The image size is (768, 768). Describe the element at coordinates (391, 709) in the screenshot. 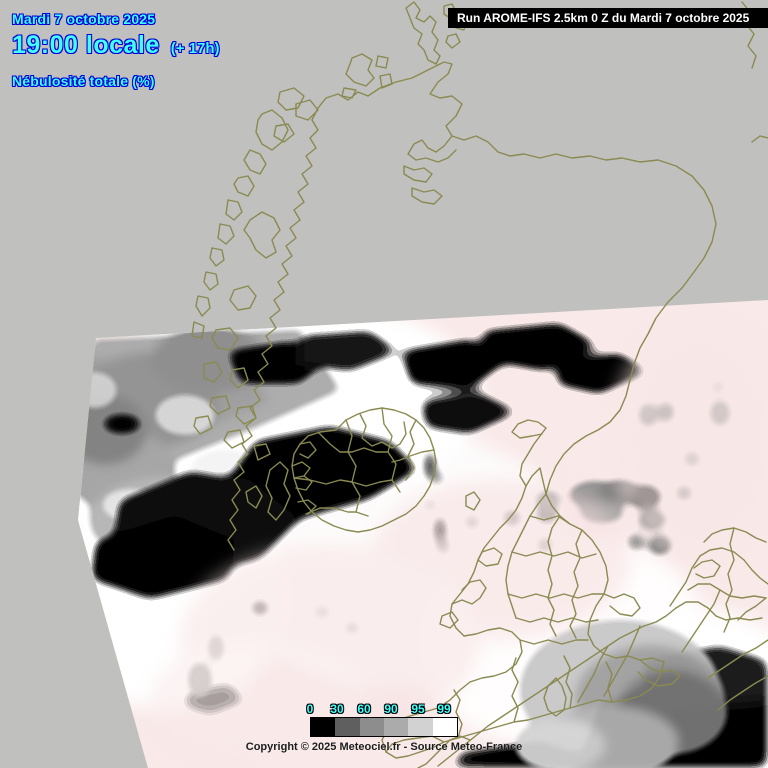

I see `legend-label-90: 90` at that location.